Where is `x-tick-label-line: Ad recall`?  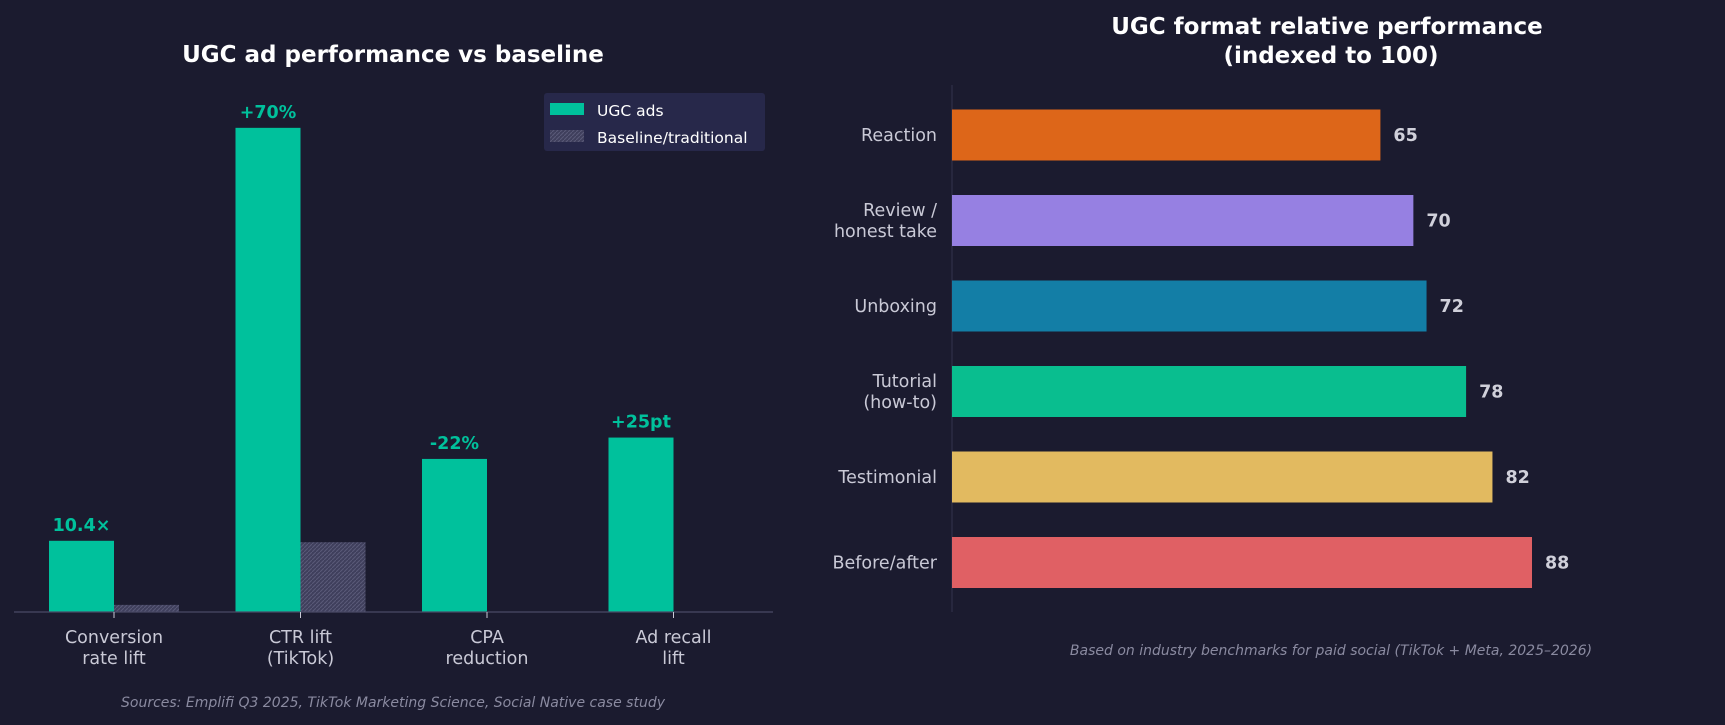
x-tick-label-line: Ad recall is located at coordinates (674, 638).